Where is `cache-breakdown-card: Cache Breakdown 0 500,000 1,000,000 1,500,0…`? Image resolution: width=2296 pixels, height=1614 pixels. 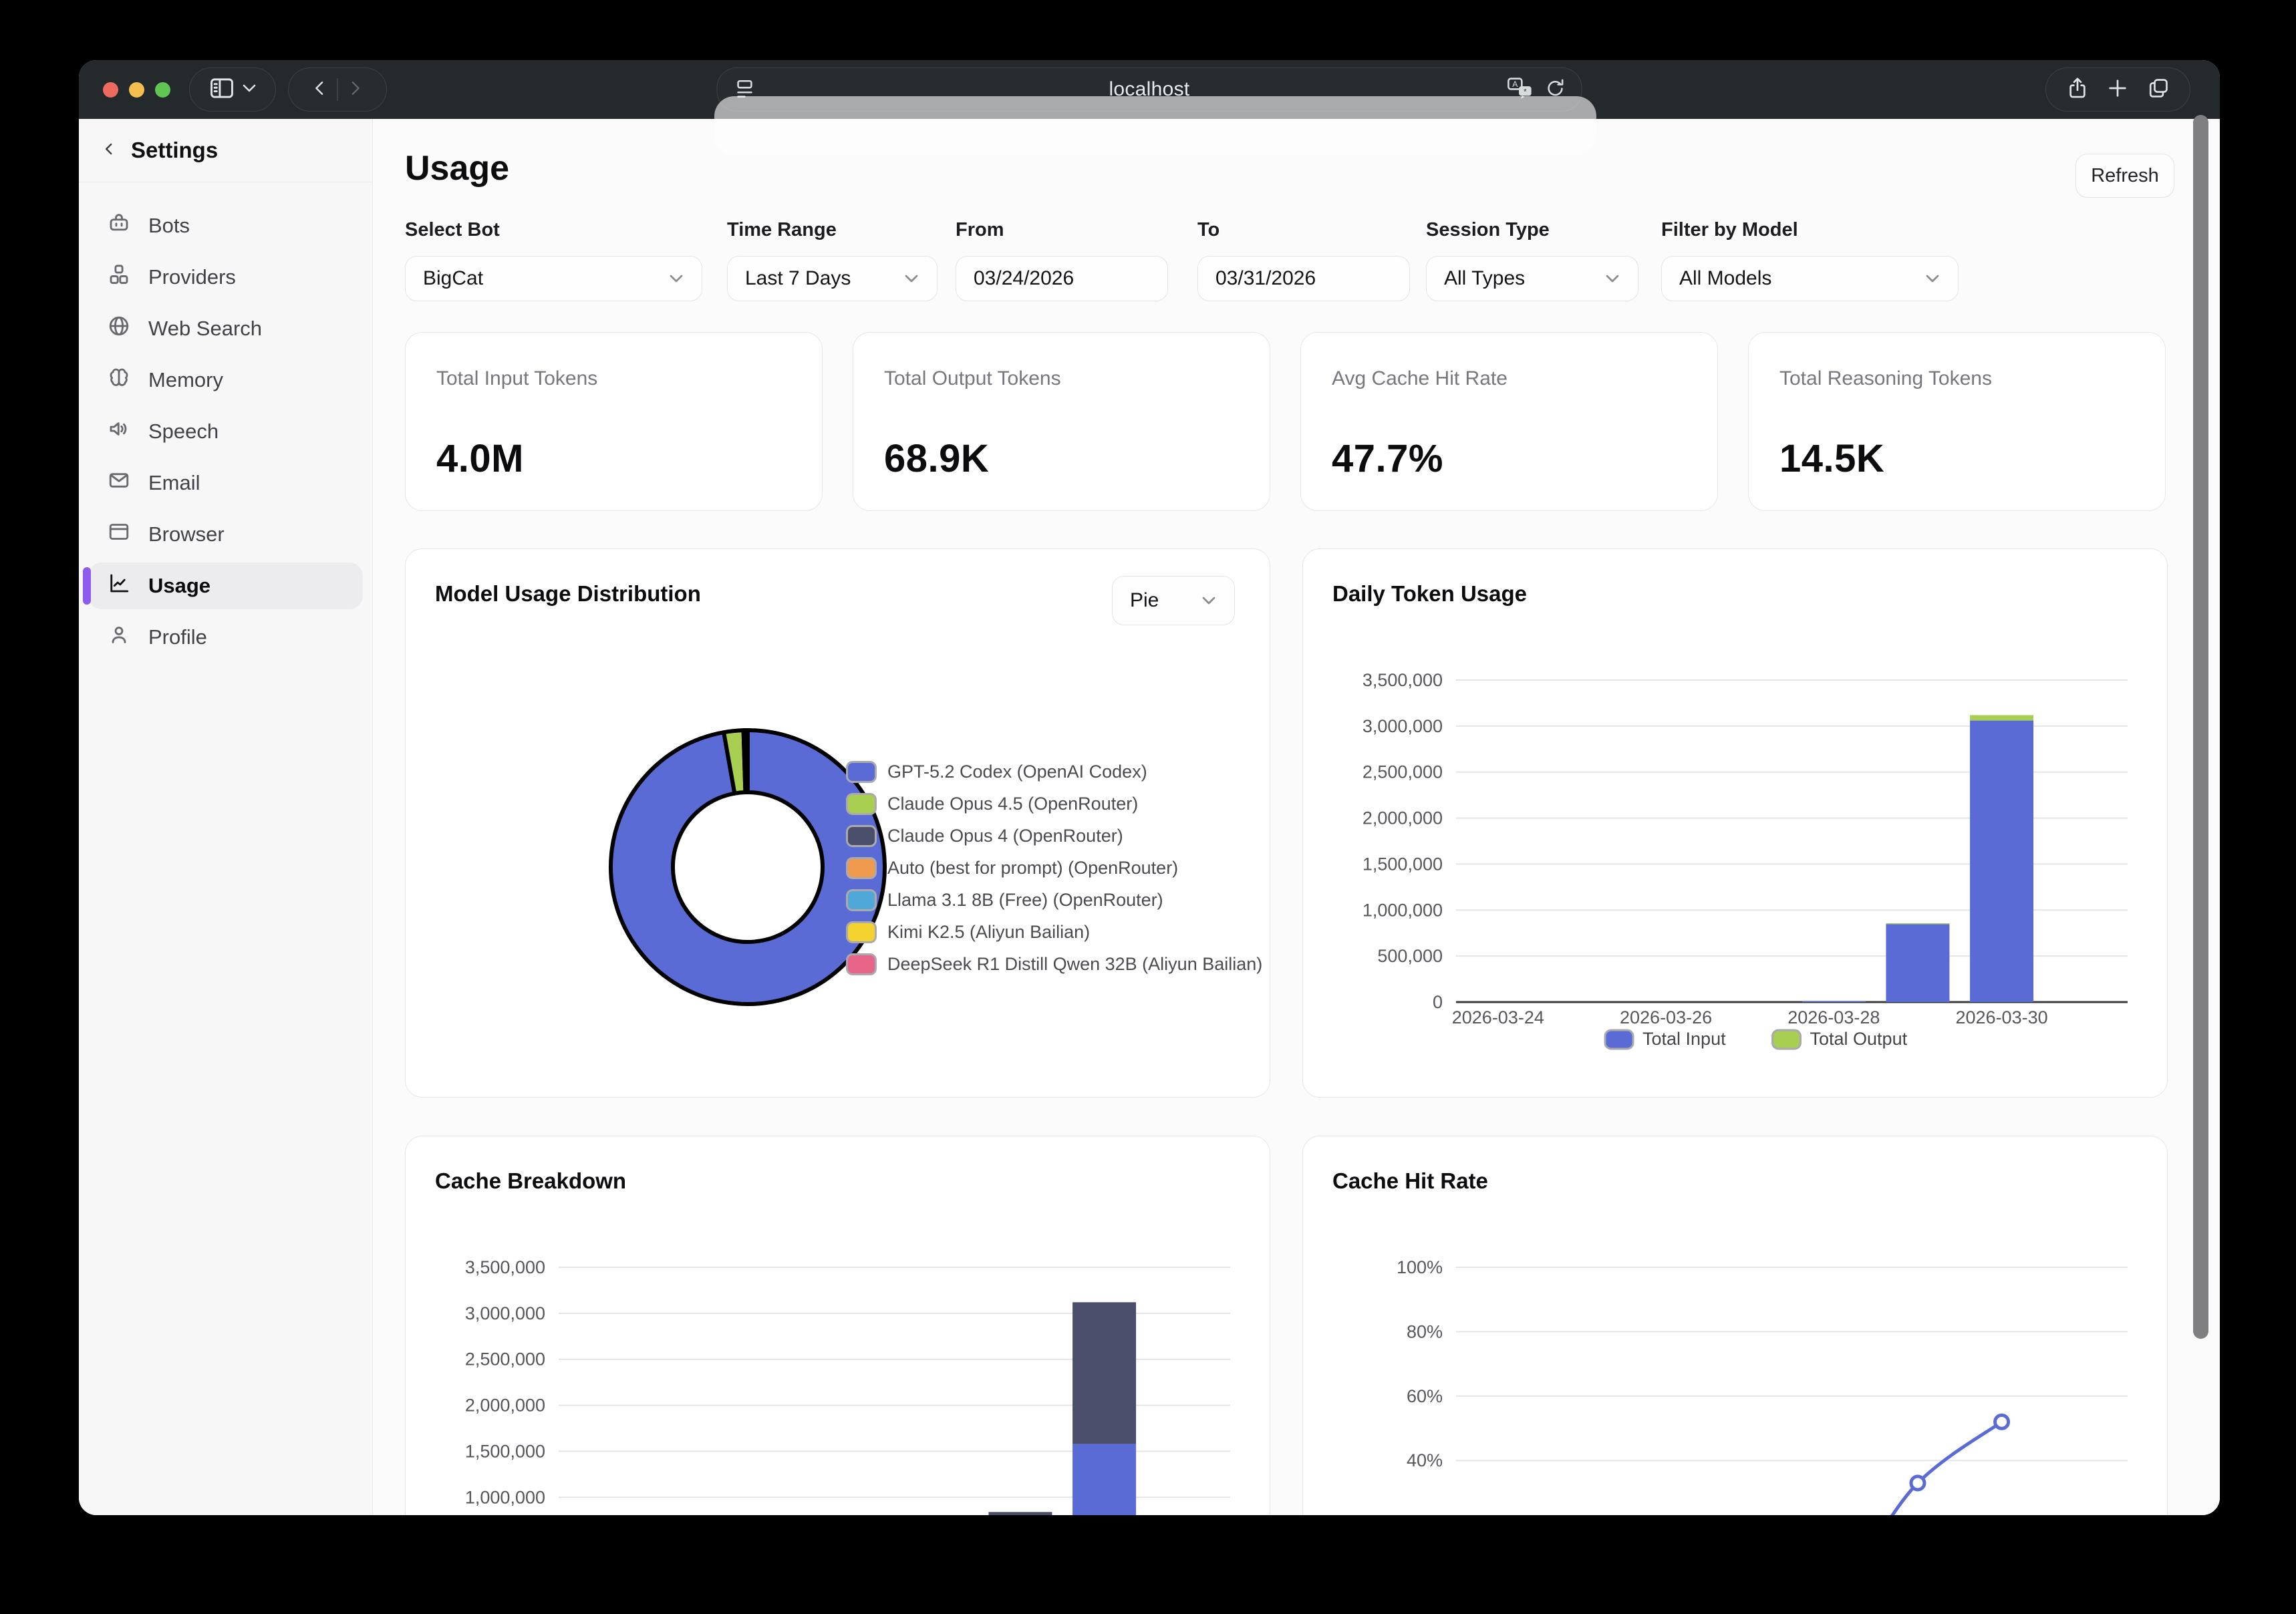 cache-breakdown-card: Cache Breakdown 0 500,000 1,000,000 1,500,0… is located at coordinates (837, 1325).